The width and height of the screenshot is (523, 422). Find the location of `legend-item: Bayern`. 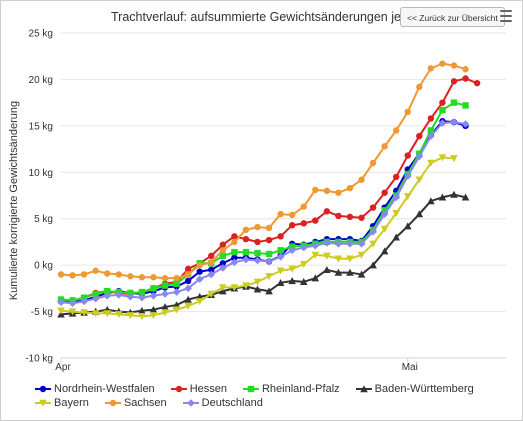

legend-item: Bayern is located at coordinates (62, 403).